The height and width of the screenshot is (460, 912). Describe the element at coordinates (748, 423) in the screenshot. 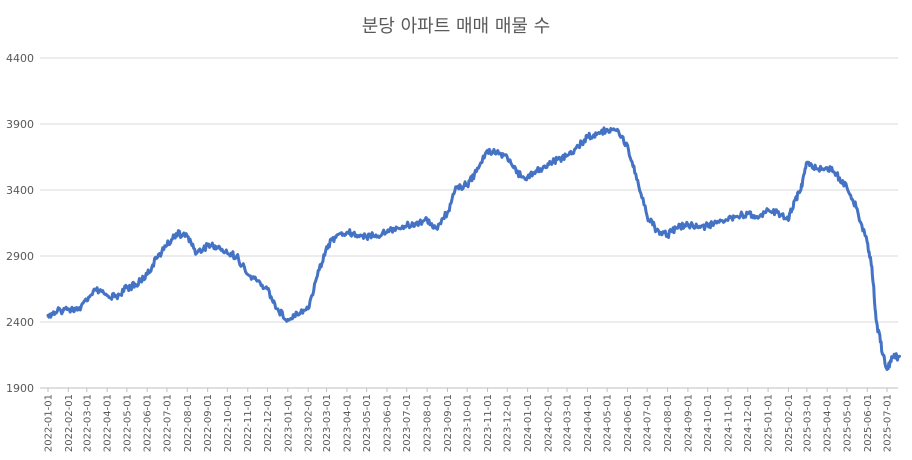

I see `x-tick-label: 2024-12-01` at that location.